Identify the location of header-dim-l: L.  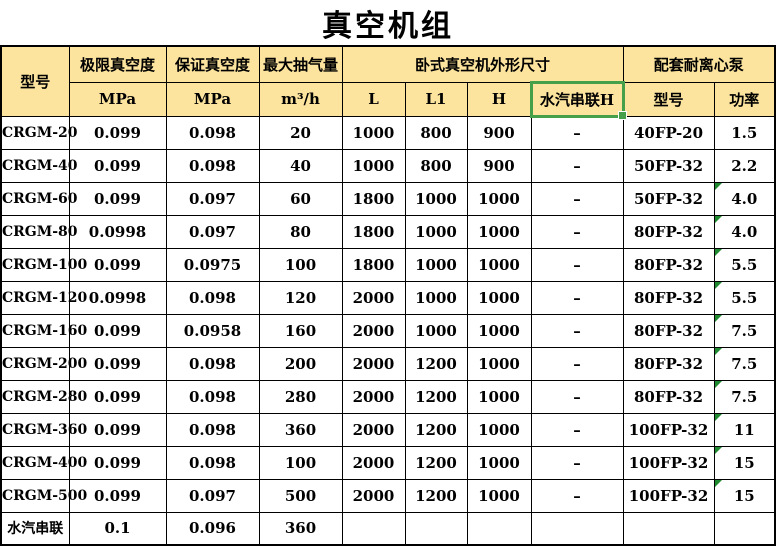
(373, 99).